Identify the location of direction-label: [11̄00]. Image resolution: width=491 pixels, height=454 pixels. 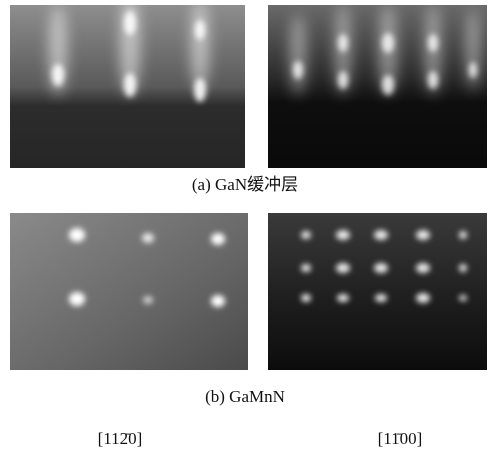
(400, 438).